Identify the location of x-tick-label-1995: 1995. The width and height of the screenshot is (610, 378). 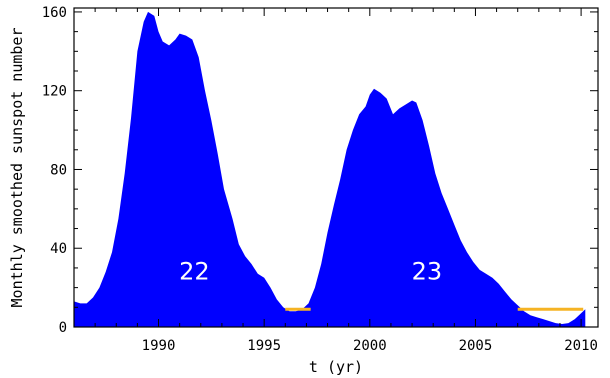
(264, 346).